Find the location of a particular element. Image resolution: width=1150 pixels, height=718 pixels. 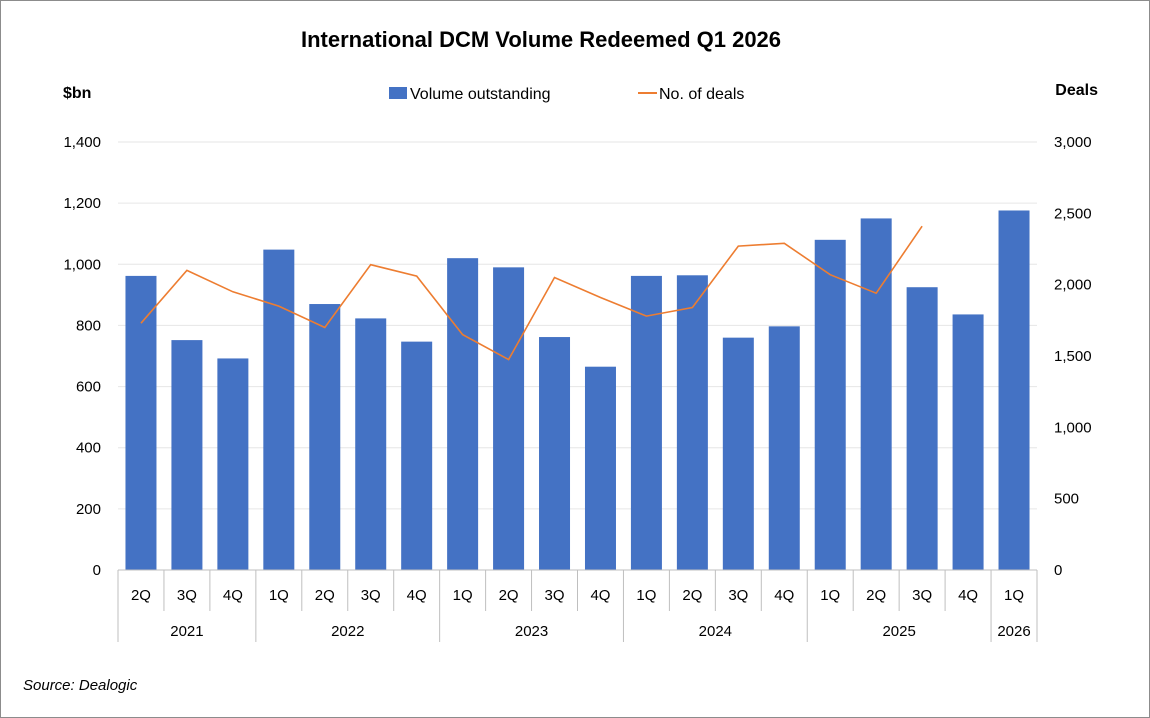

legend-label-volume: Volume outstanding is located at coordinates (480, 94).